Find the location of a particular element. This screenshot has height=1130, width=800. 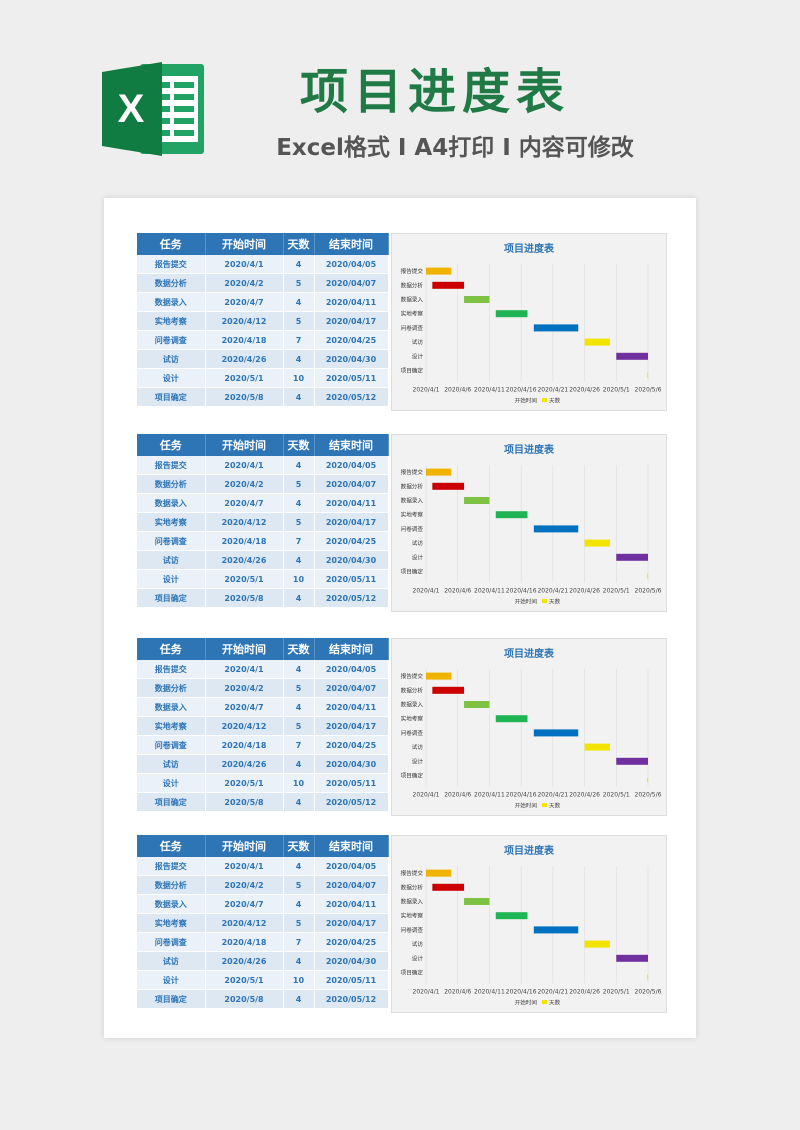

table-cell: 7 is located at coordinates (299, 541).